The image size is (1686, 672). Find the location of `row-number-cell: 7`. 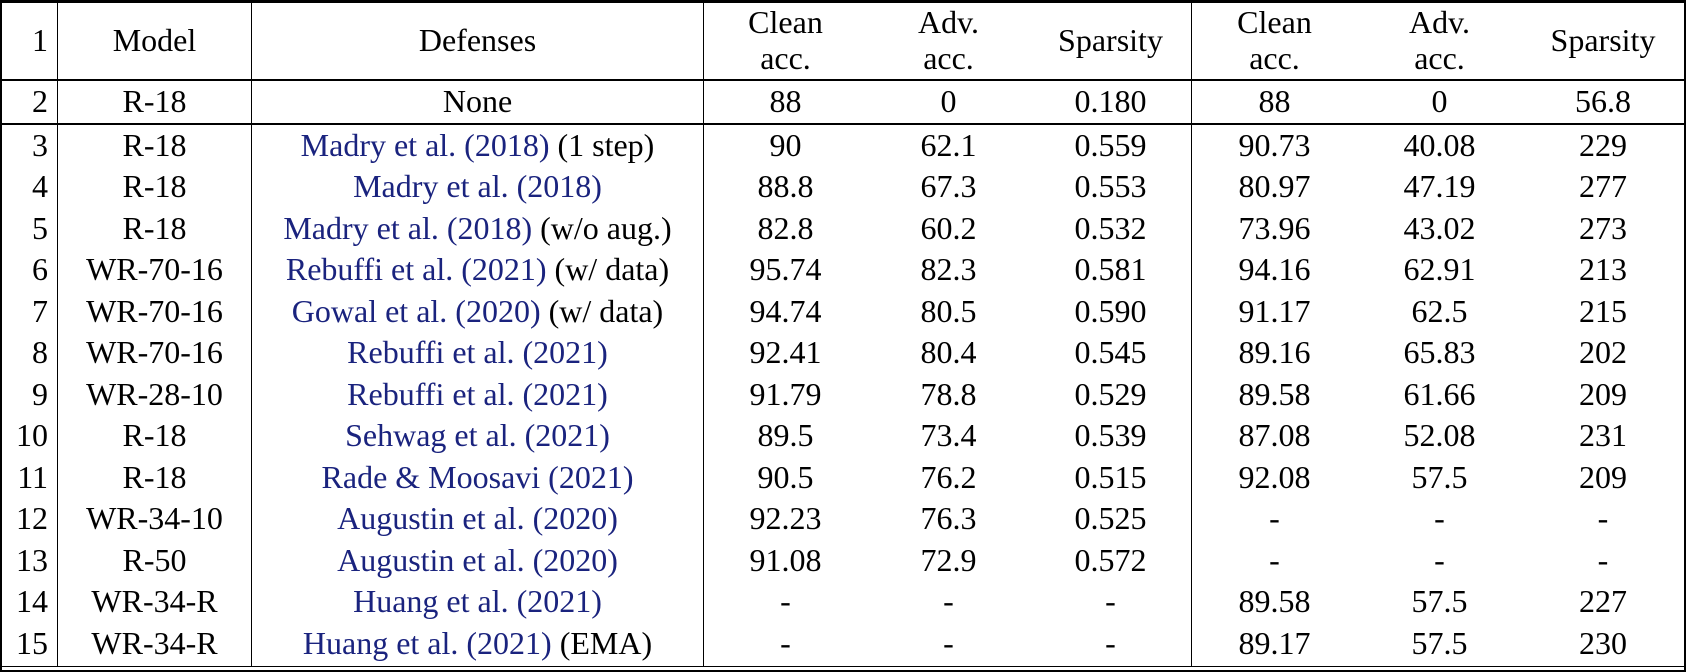

row-number-cell: 7 is located at coordinates (30, 312).